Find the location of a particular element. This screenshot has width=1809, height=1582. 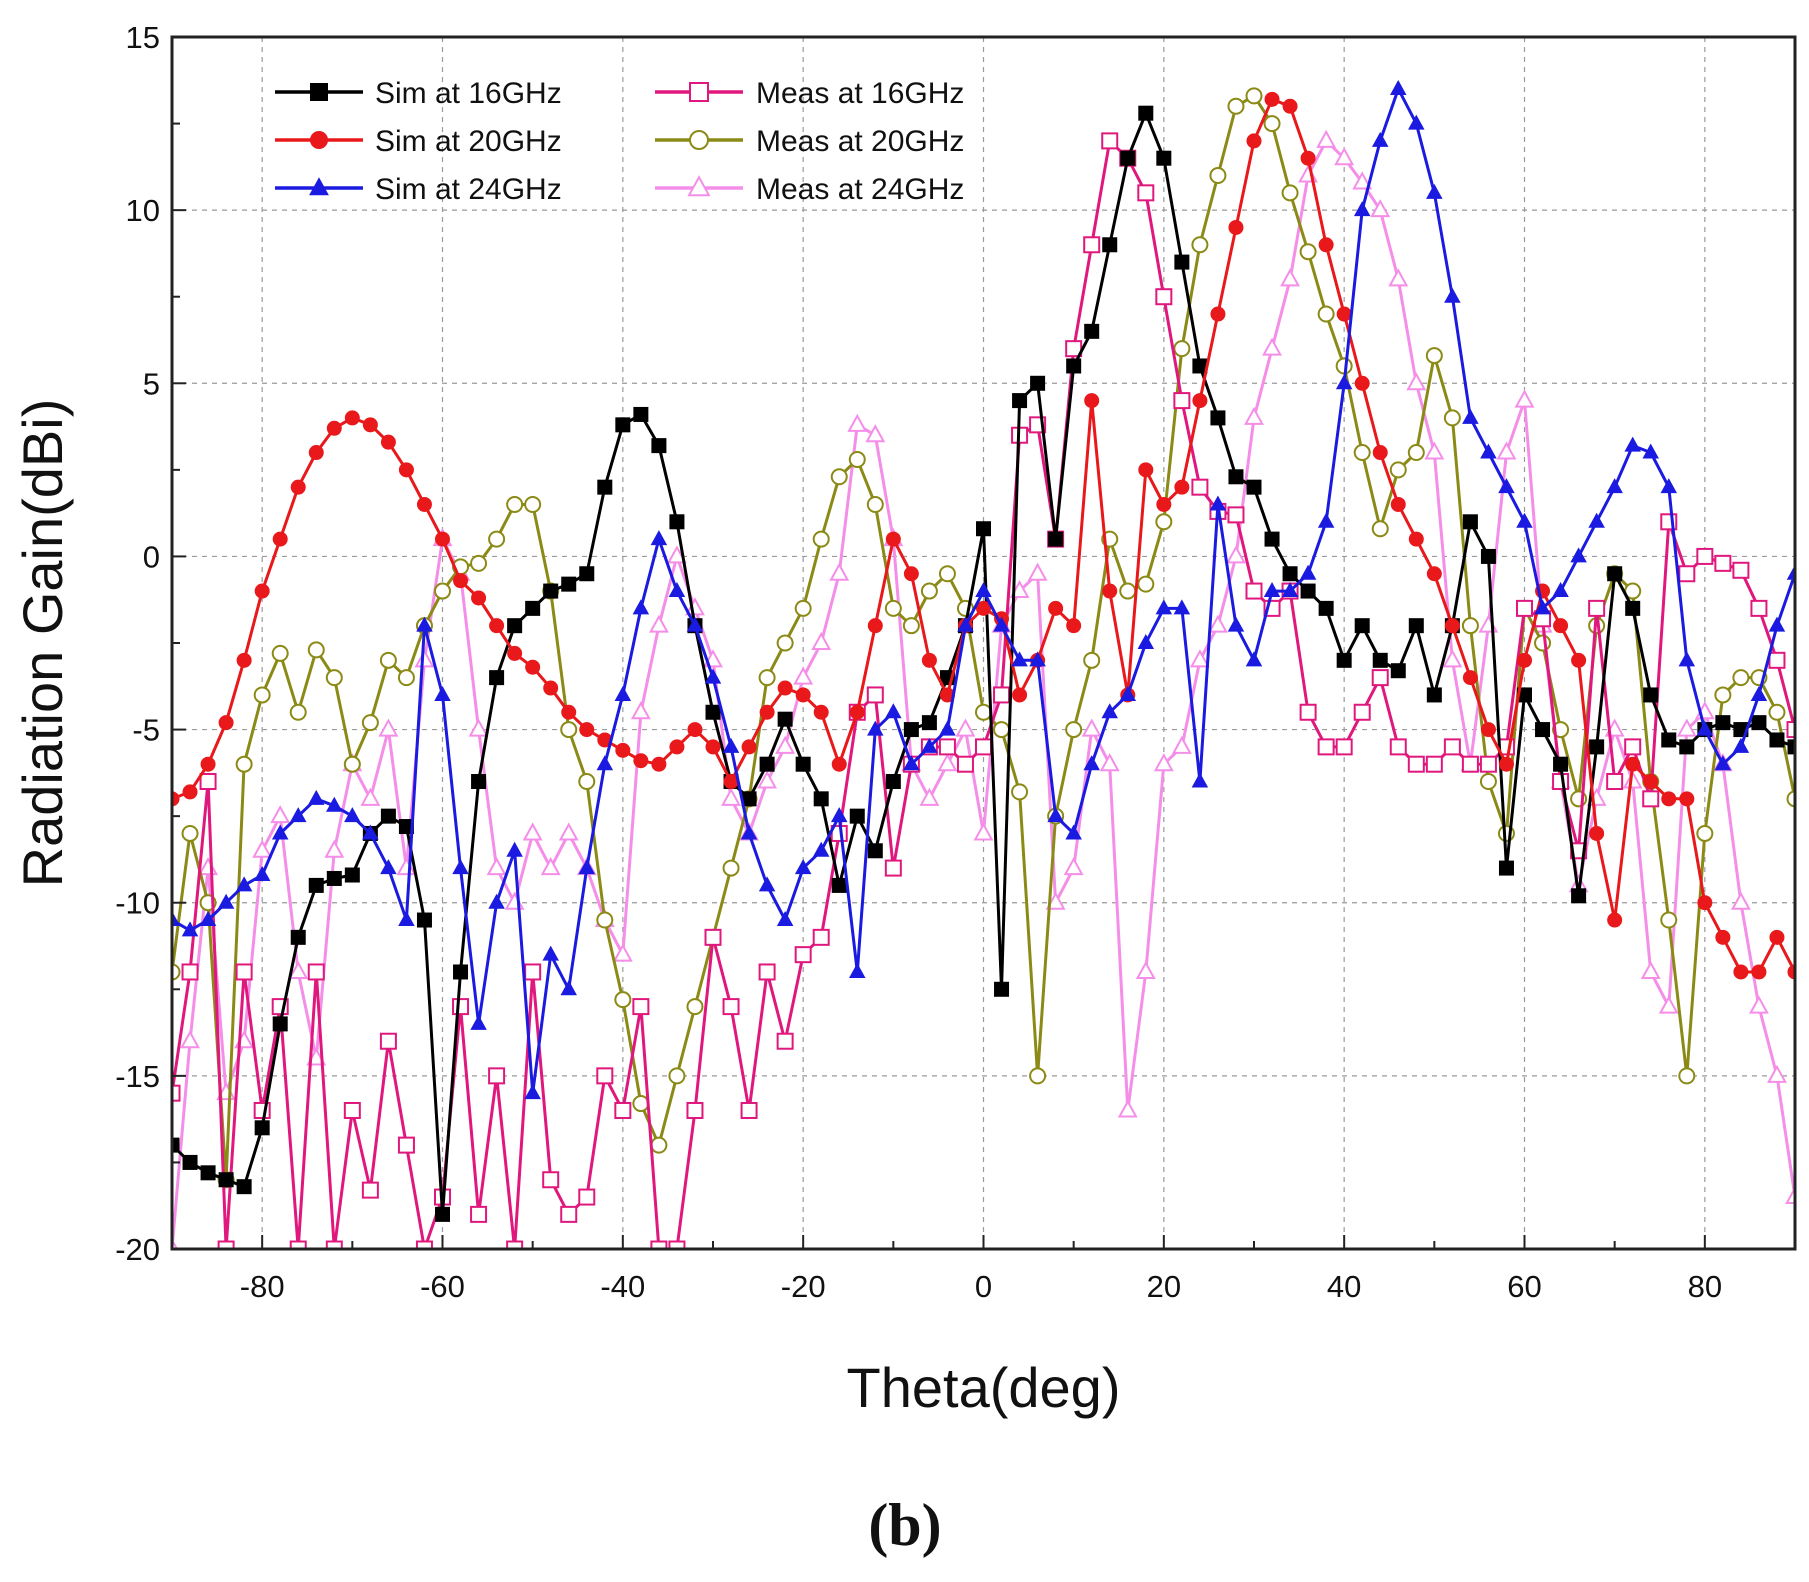

x-tick-label: 60 is located at coordinates (1524, 1286).